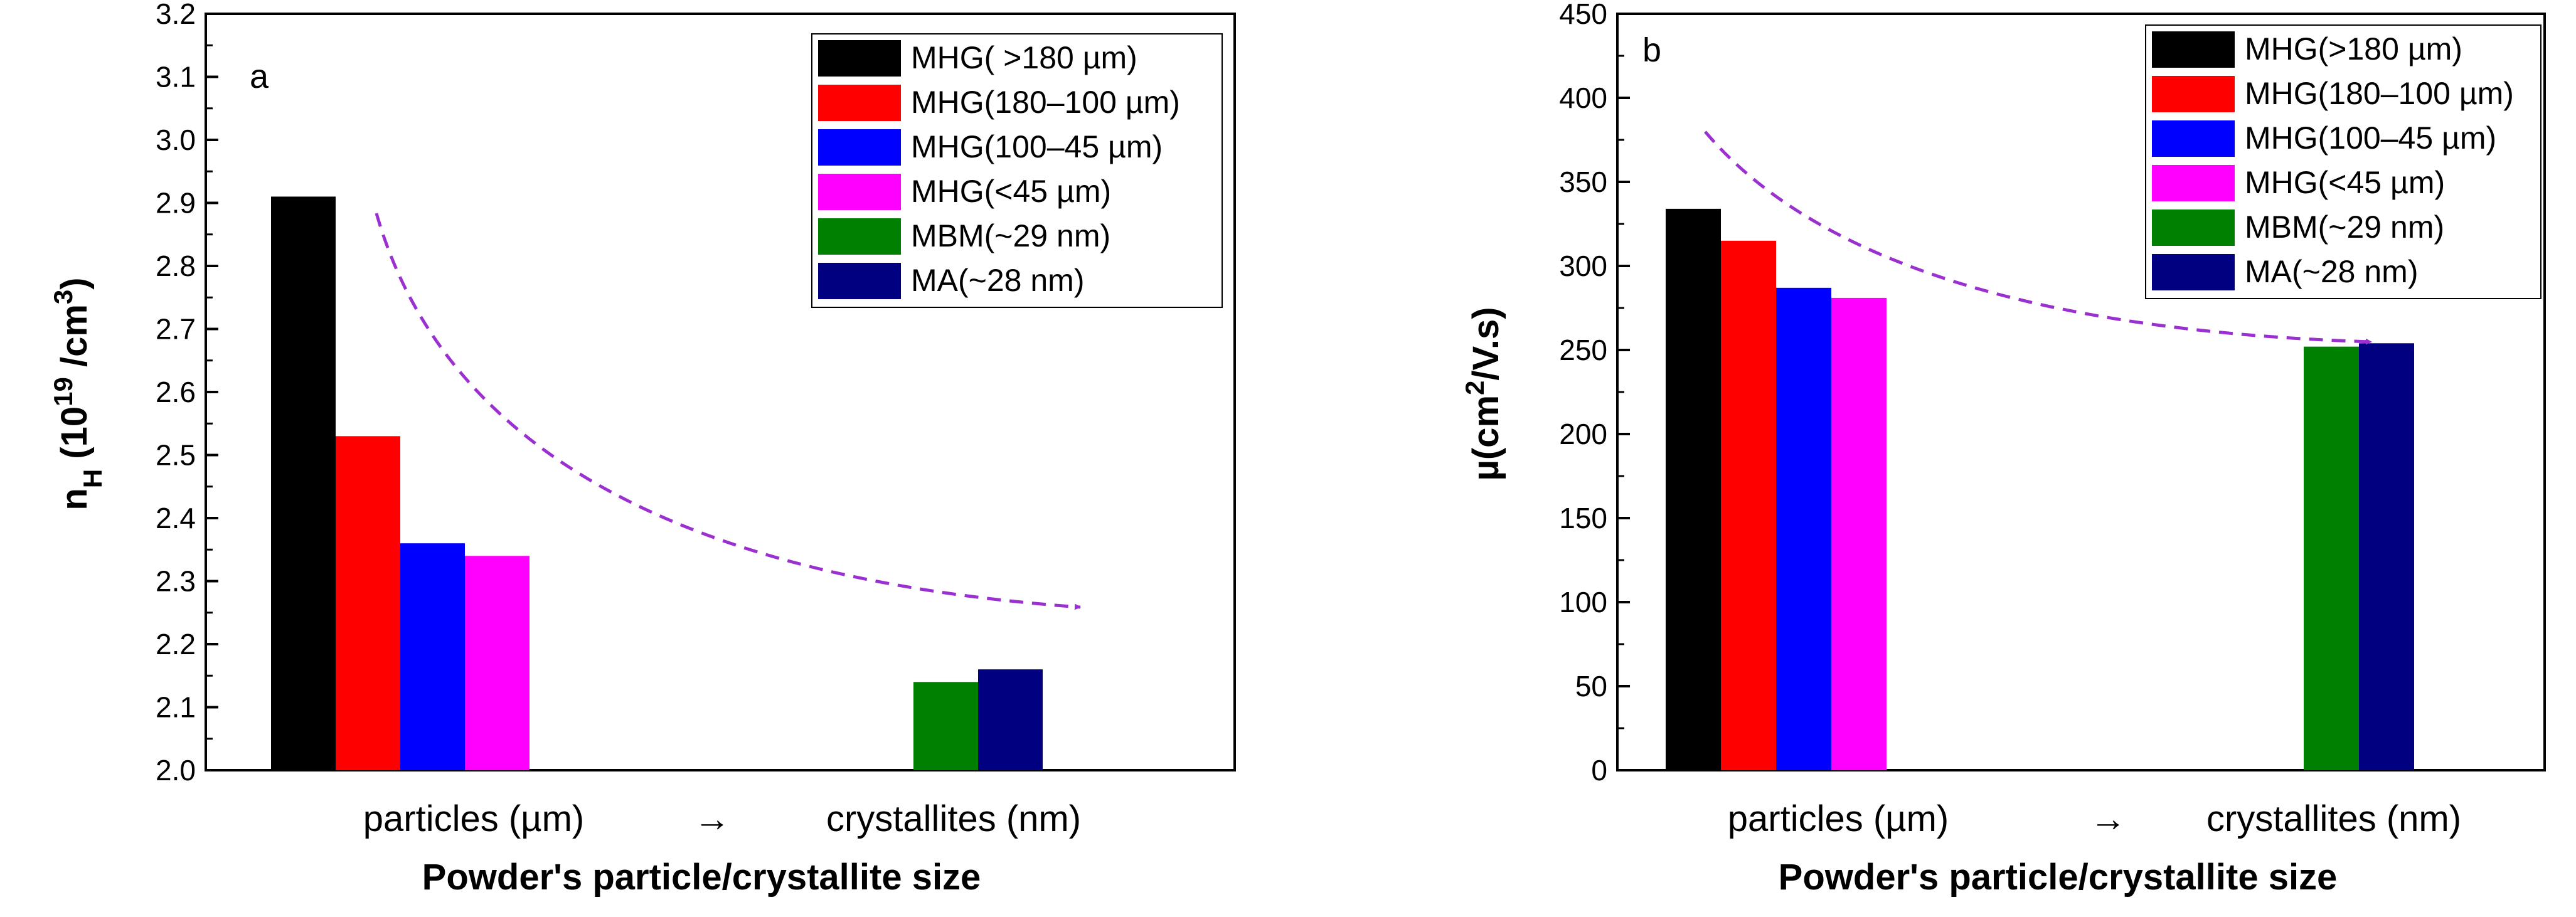  What do you see at coordinates (176, 644) in the screenshot?
I see `y-tick-label: 2.2` at bounding box center [176, 644].